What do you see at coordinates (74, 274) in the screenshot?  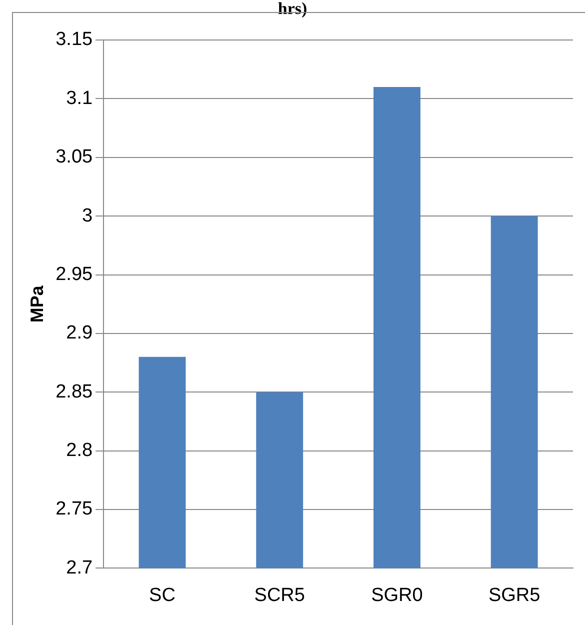 I see `y-tick-label: 2.95` at bounding box center [74, 274].